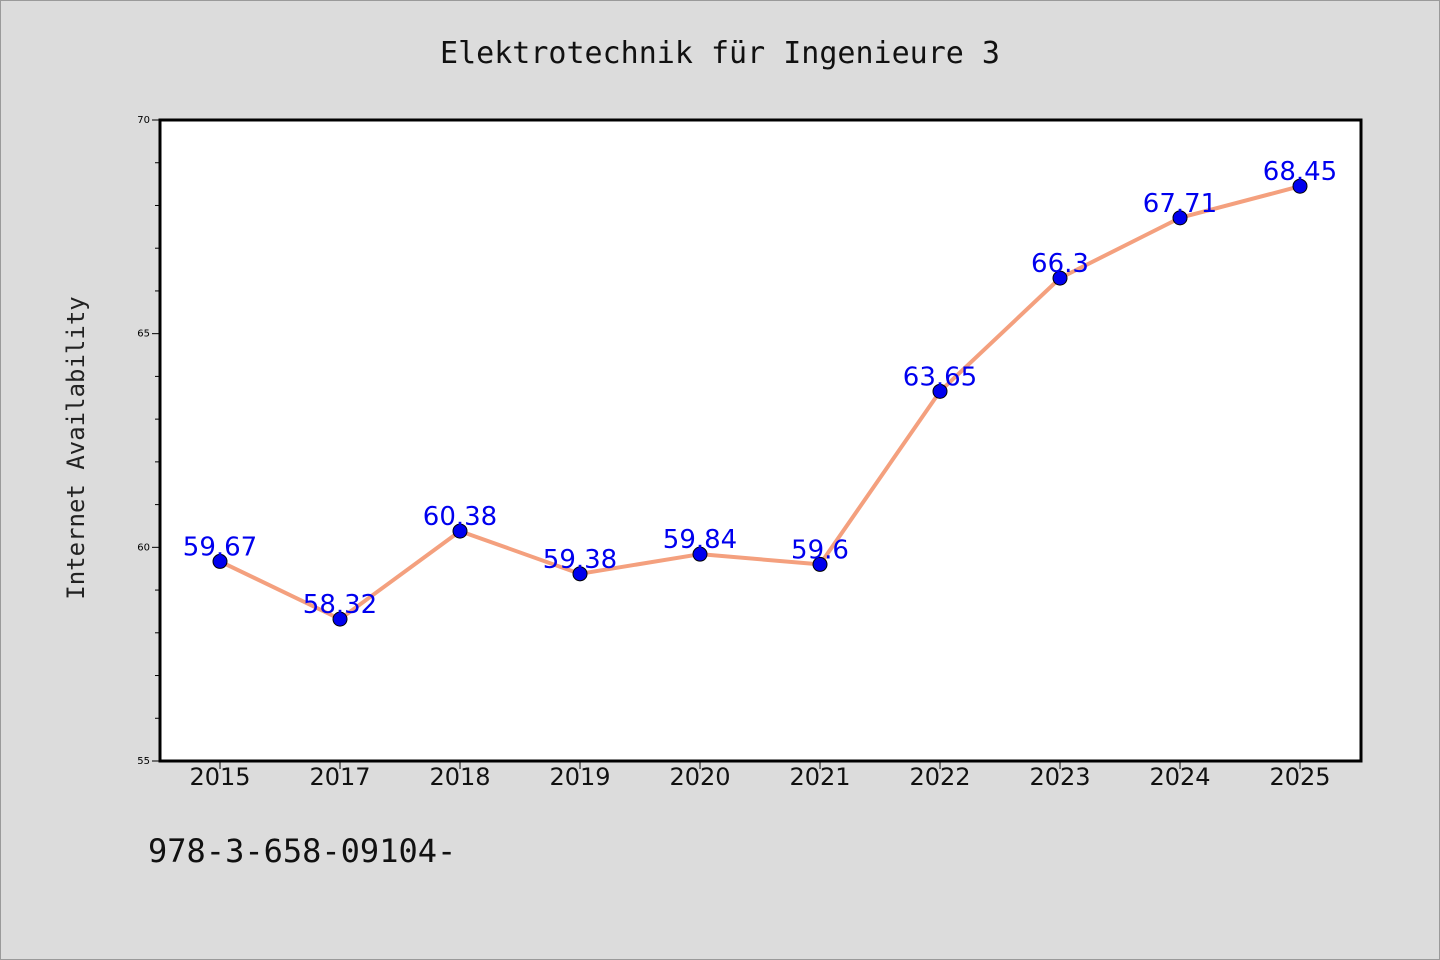  What do you see at coordinates (220, 547) in the screenshot?
I see `data-label: 59.67` at bounding box center [220, 547].